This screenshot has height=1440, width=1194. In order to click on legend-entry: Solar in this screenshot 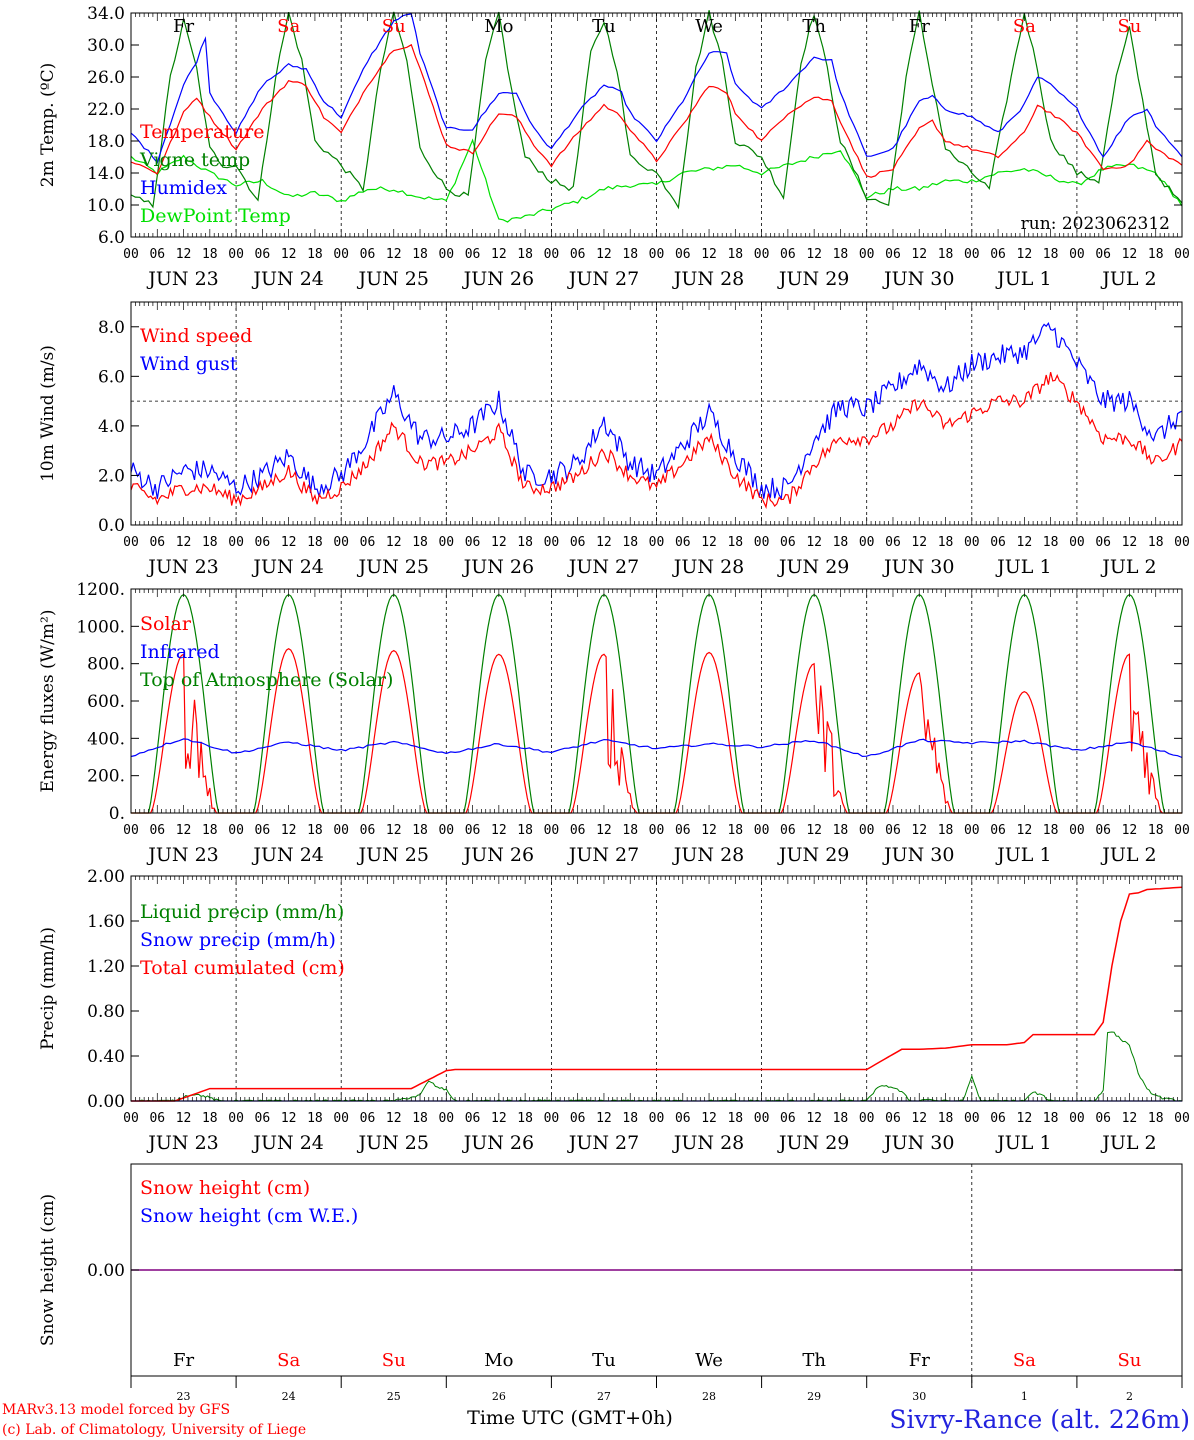, I will do `click(166, 624)`.